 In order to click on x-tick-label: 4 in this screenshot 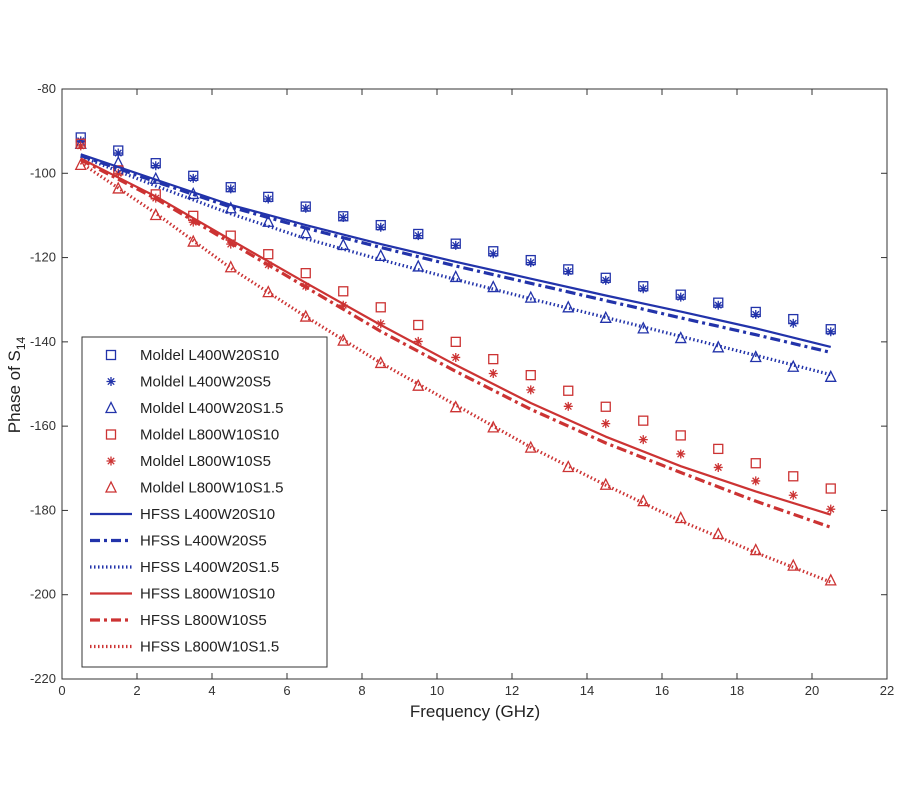, I will do `click(211, 690)`.